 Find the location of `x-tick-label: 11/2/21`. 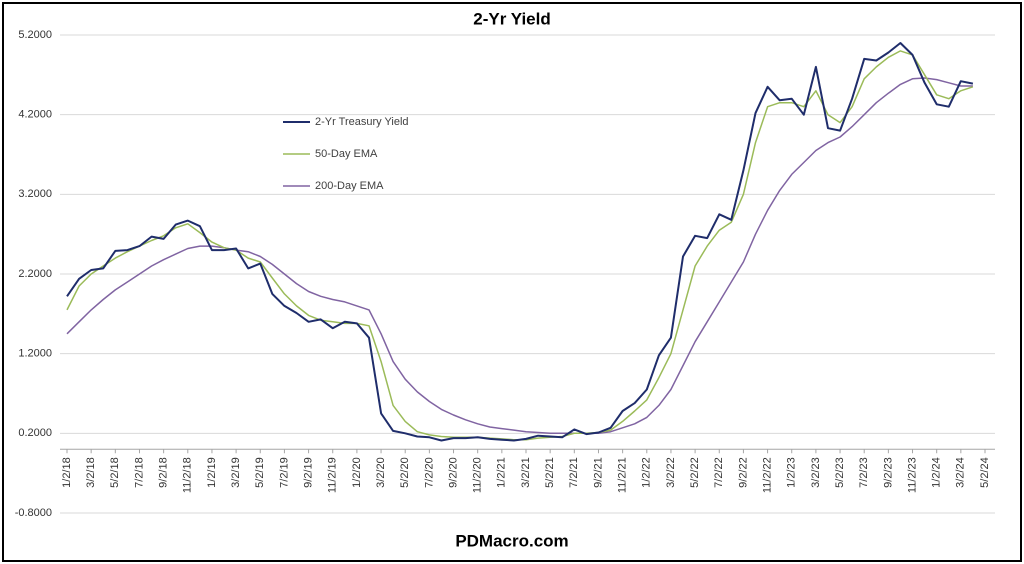

x-tick-label: 11/2/21 is located at coordinates (623, 475).